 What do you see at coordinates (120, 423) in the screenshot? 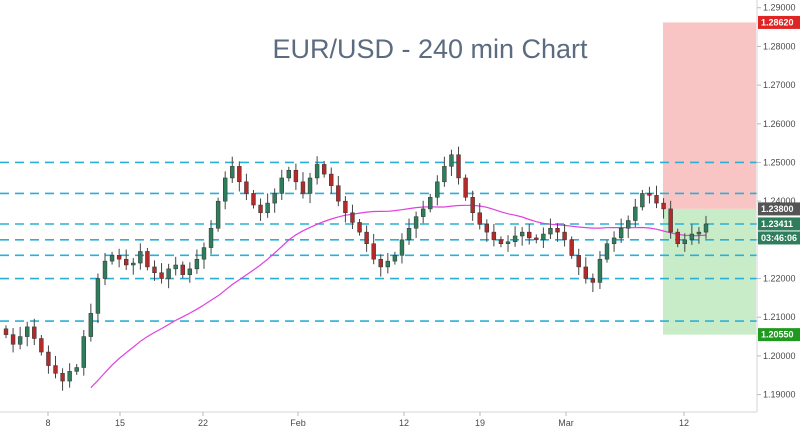
I see `time-tick-label: 15` at bounding box center [120, 423].